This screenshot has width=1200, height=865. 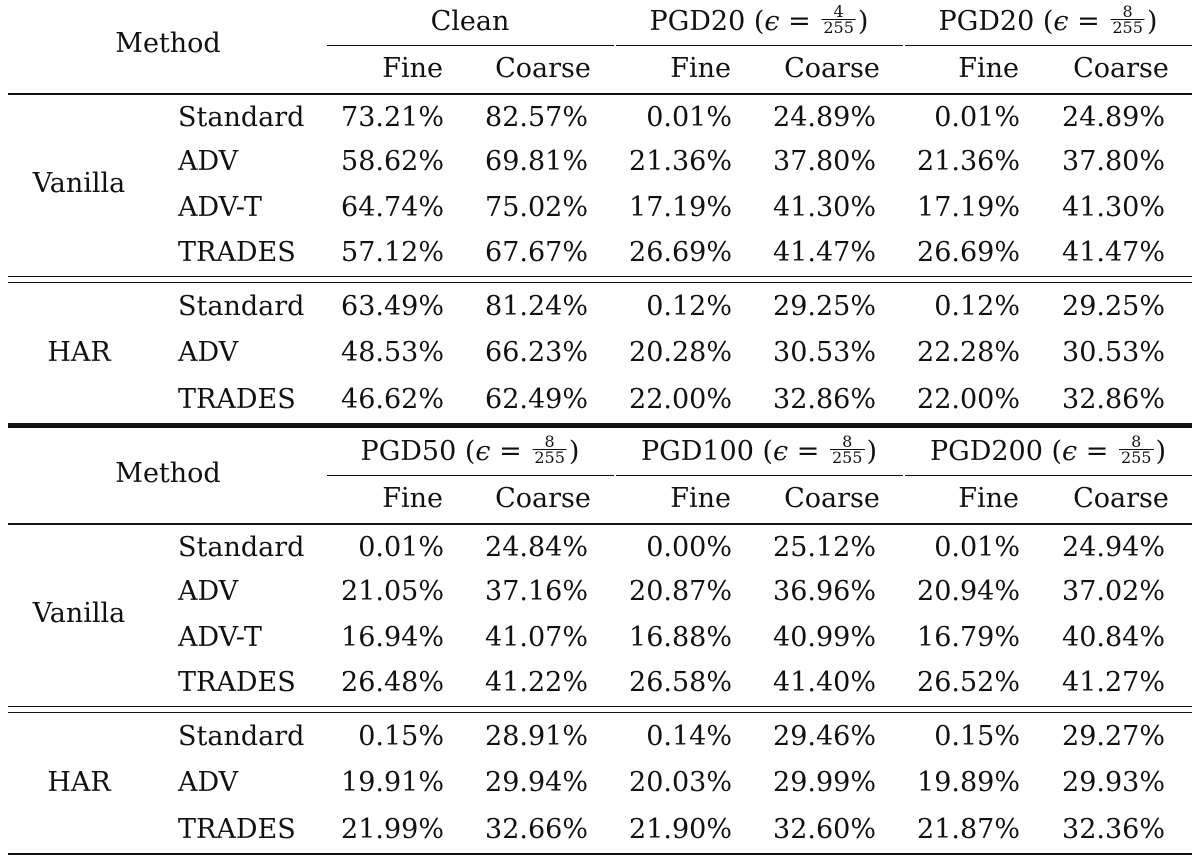 What do you see at coordinates (968, 682) in the screenshot?
I see `table-cell: 26.52%` at bounding box center [968, 682].